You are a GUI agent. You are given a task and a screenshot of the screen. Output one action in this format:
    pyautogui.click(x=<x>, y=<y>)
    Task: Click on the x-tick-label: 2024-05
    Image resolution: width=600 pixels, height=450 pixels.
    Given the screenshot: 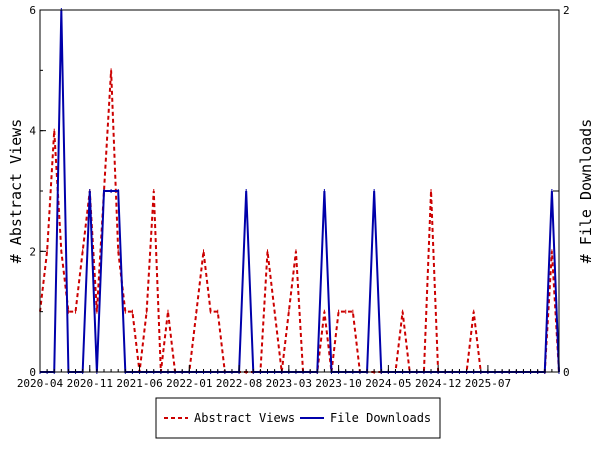 What is the action you would take?
    pyautogui.click(x=388, y=383)
    